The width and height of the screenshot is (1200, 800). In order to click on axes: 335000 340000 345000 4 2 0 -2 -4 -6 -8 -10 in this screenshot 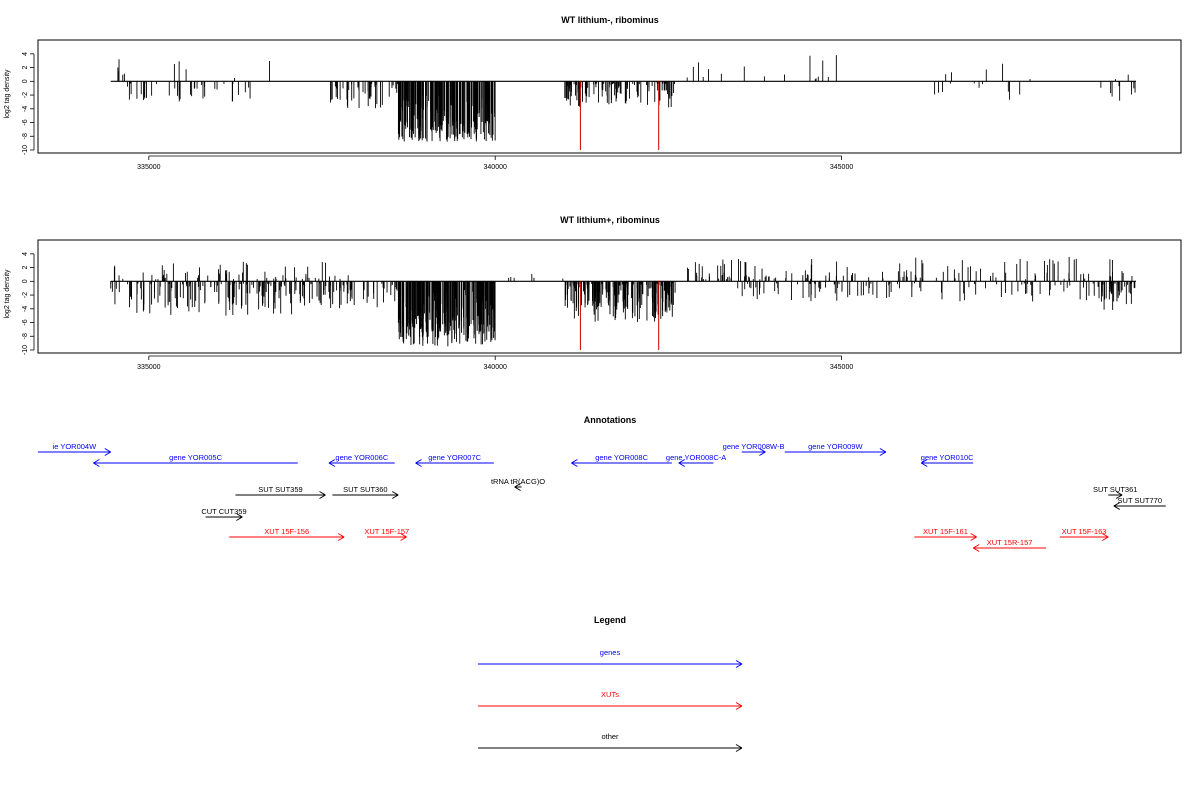, I will do `click(437, 311)`.